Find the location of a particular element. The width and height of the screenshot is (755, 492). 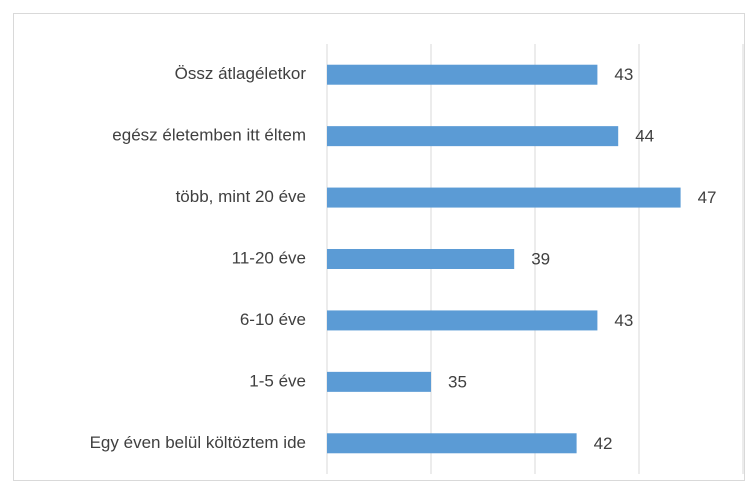

y-tick-label: 1-5 éve is located at coordinates (277, 380).